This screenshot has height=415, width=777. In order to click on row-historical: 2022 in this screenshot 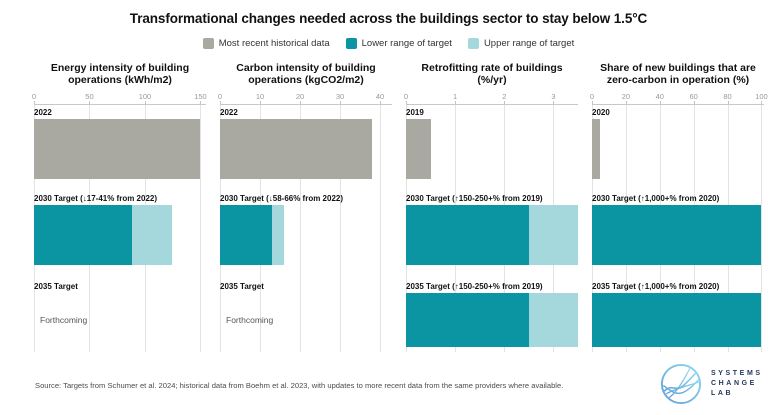, I will do `click(120, 142)`.